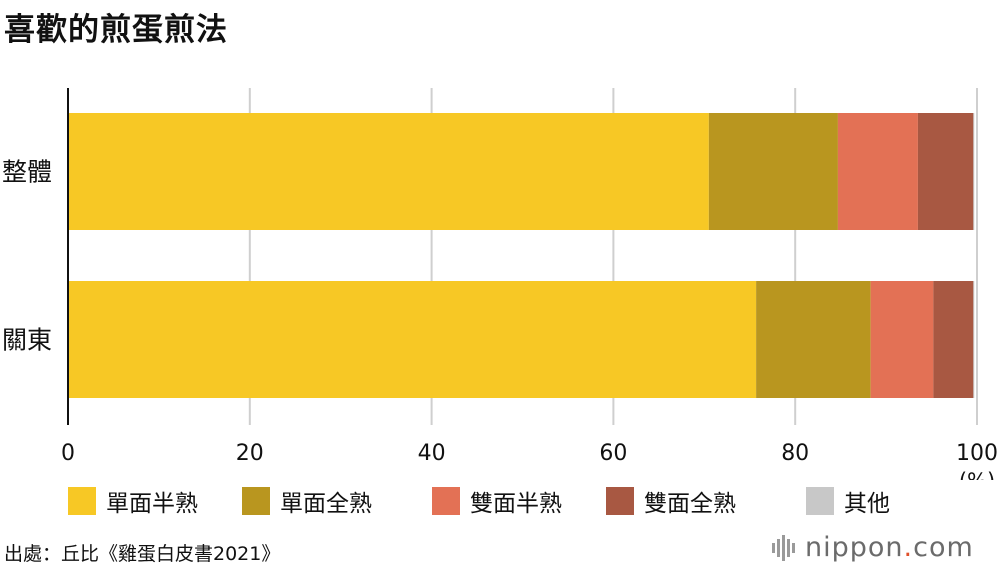  I want to click on x-tick-label: 20, so click(250, 453).